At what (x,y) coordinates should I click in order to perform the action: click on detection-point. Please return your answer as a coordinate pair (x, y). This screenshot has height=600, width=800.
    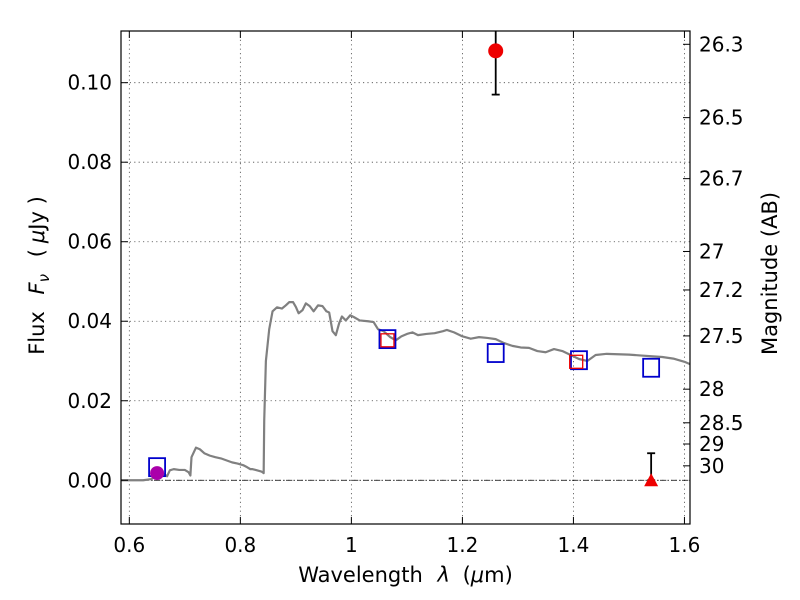
    Looking at the image, I should click on (496, 51).